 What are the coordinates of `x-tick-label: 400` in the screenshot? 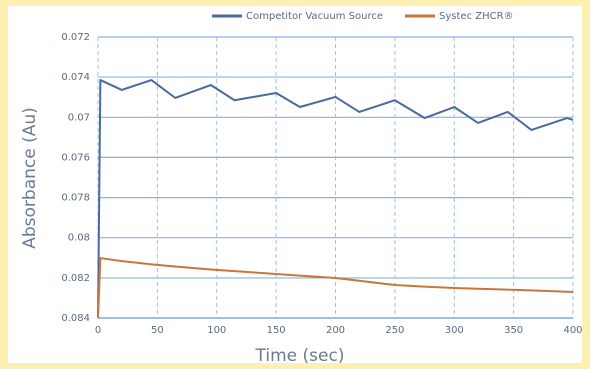 It's located at (572, 330).